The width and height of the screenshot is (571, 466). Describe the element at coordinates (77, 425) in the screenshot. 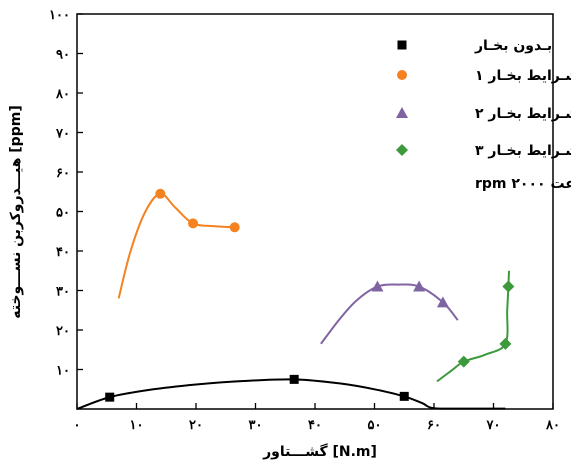

I see `x-tick-label: ۰` at that location.